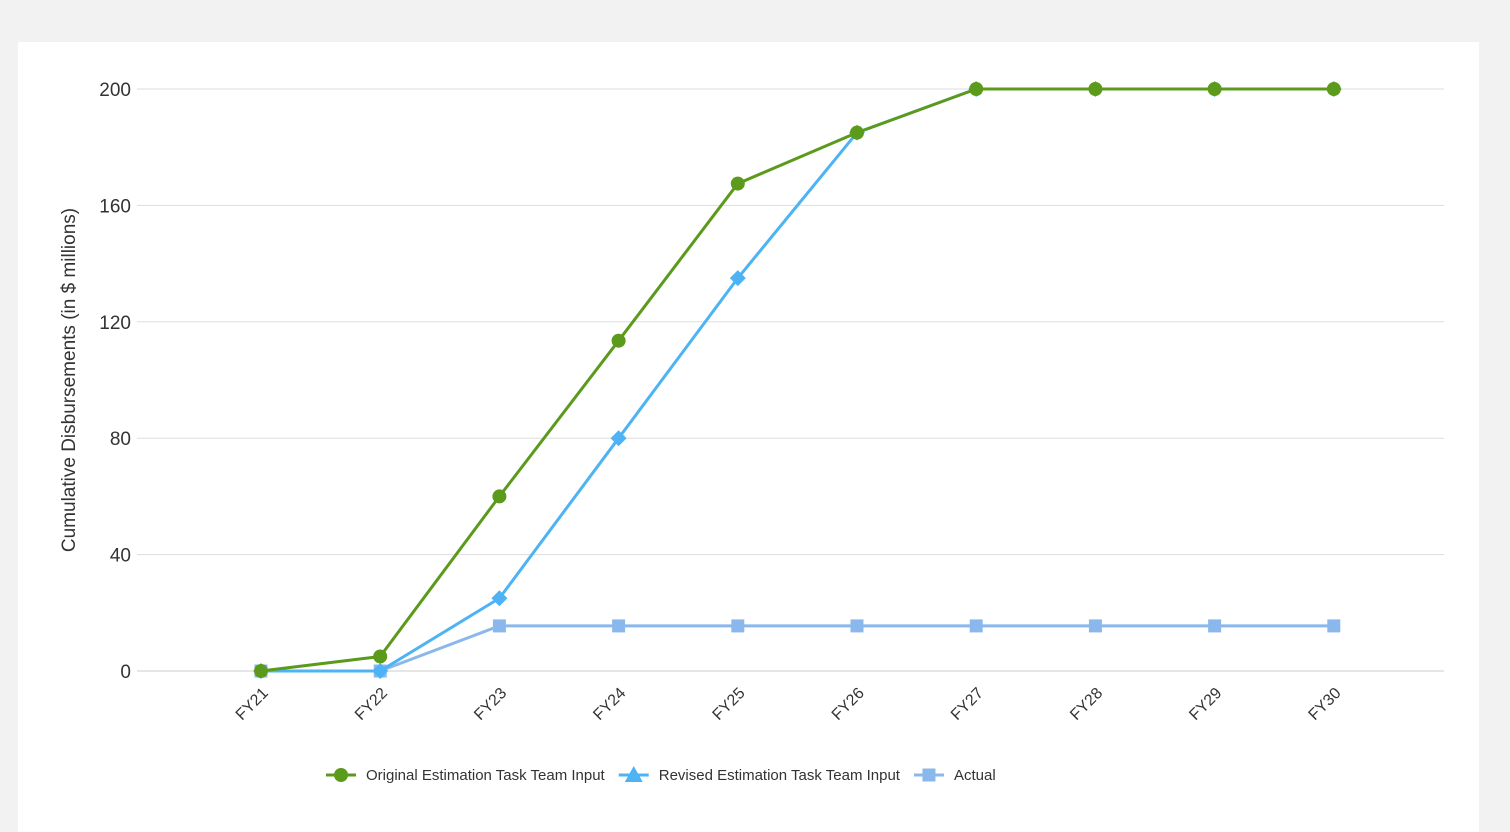  What do you see at coordinates (609, 704) in the screenshot?
I see `x-tick-label: FY24` at bounding box center [609, 704].